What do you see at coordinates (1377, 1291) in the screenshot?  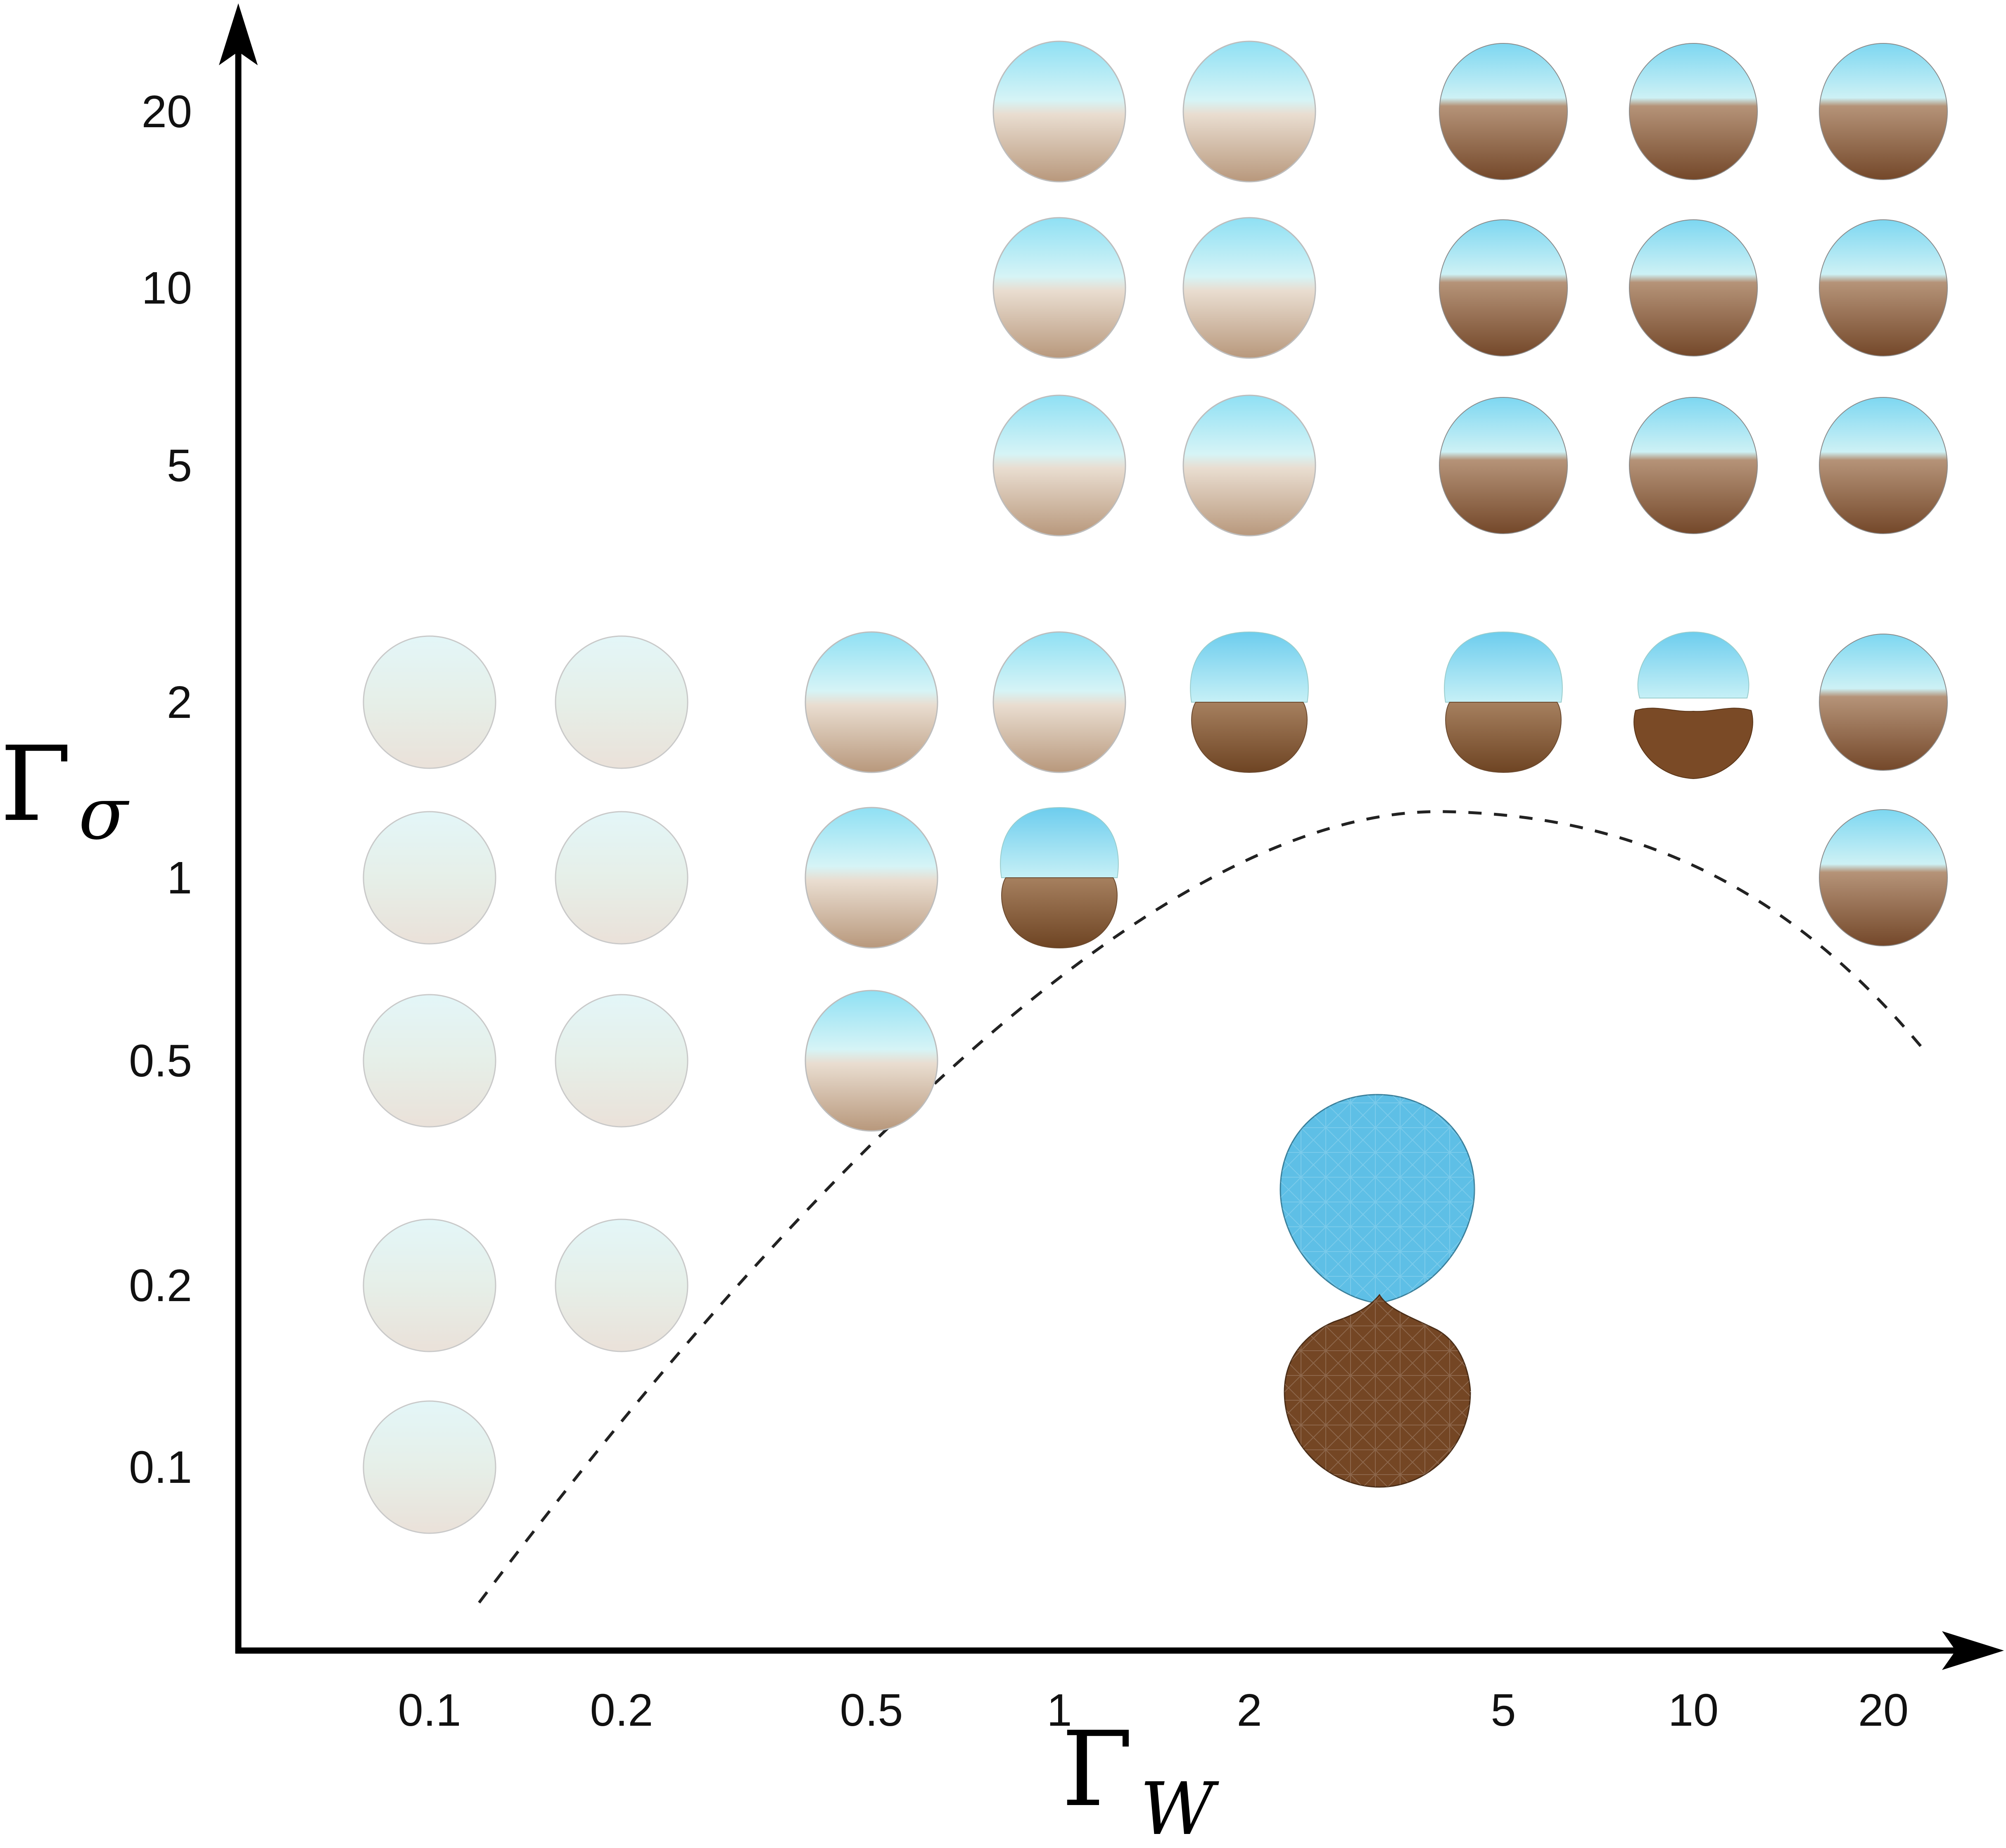 I see `example-split-droplet` at bounding box center [1377, 1291].